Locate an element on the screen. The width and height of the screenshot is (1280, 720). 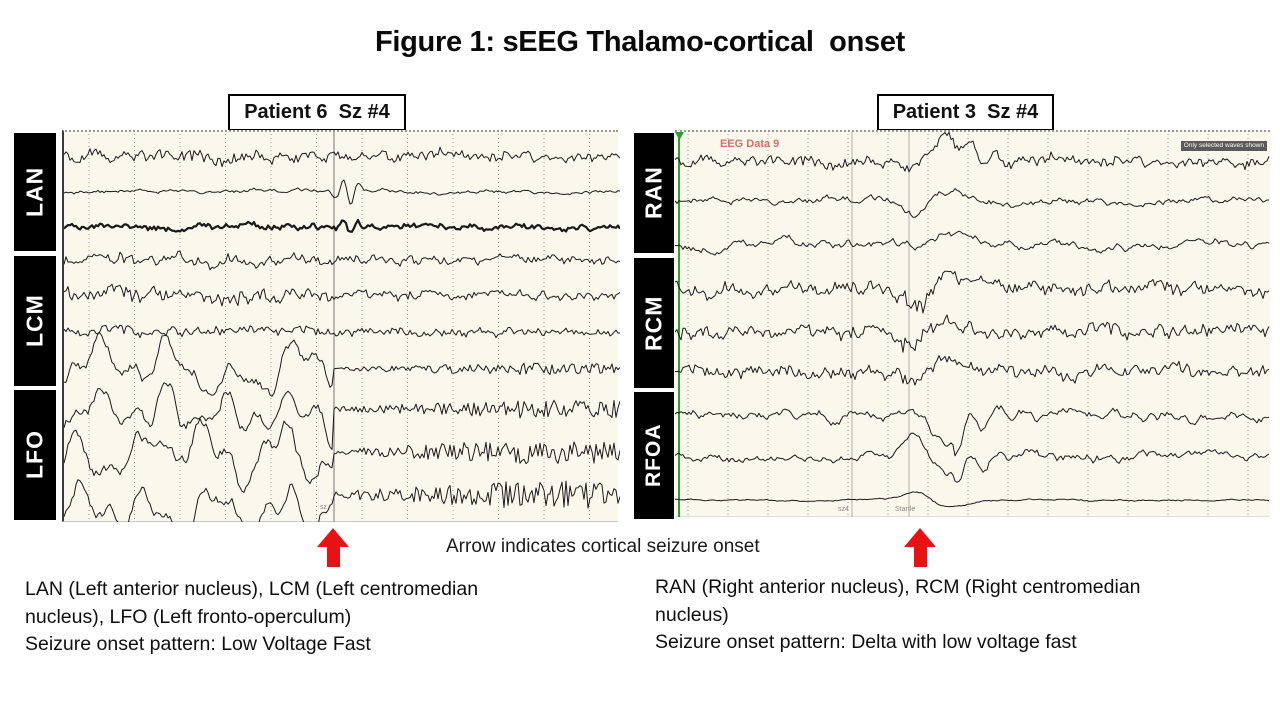
caption-left-pattern: Seizure onset pattern: Low Voltage Fast is located at coordinates (198, 644).